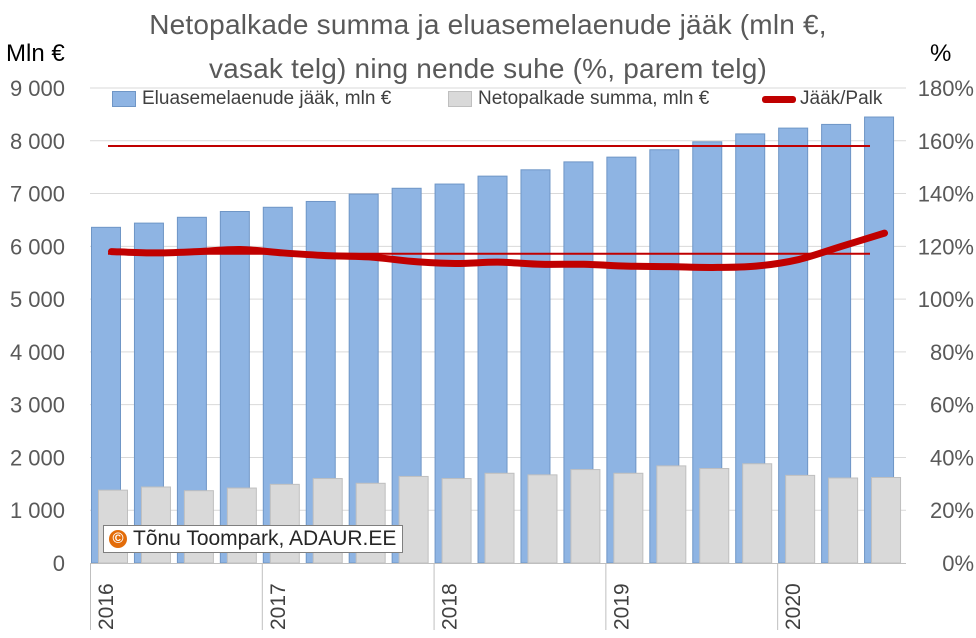  Describe the element at coordinates (37, 299) in the screenshot. I see `left-axis-tick-label: 5 000` at that location.